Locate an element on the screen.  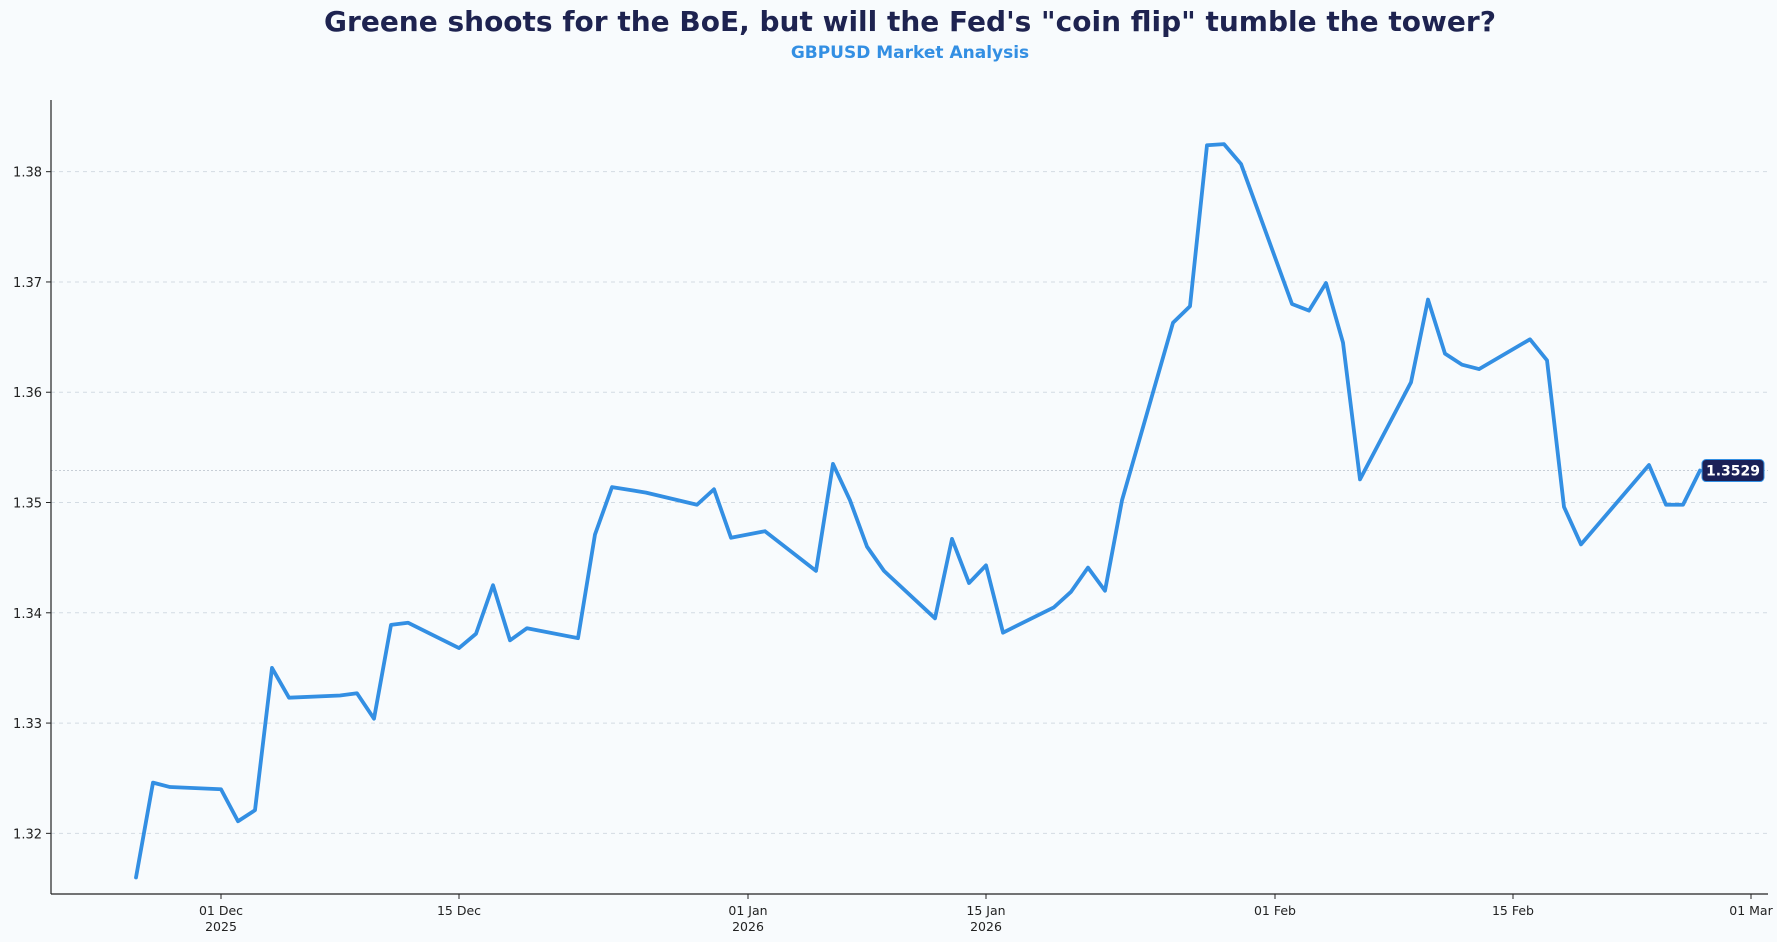
last-value-label: 1.3529 is located at coordinates (1733, 472).